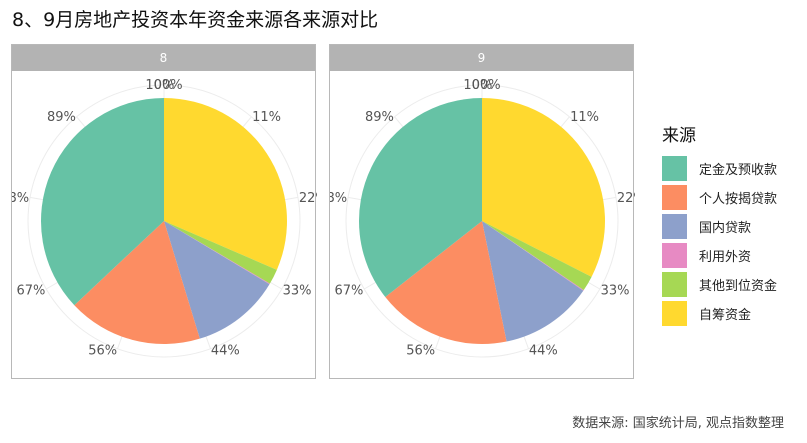 The height and width of the screenshot is (443, 807). Describe the element at coordinates (738, 199) in the screenshot. I see `legend-label: 个人按揭贷款` at that location.